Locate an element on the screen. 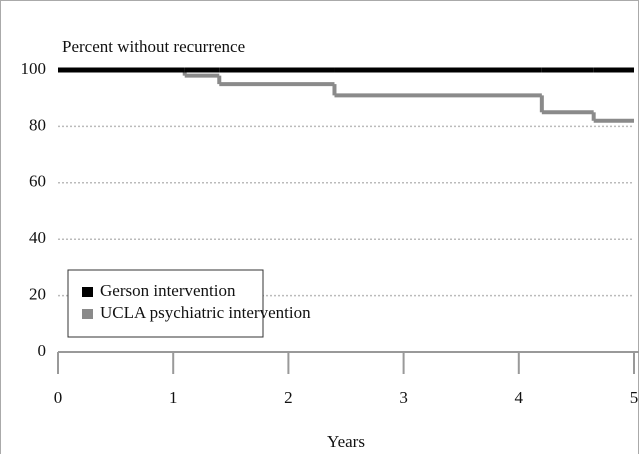 This screenshot has height=454, width=639. y-tick-label: 80 is located at coordinates (37, 124).